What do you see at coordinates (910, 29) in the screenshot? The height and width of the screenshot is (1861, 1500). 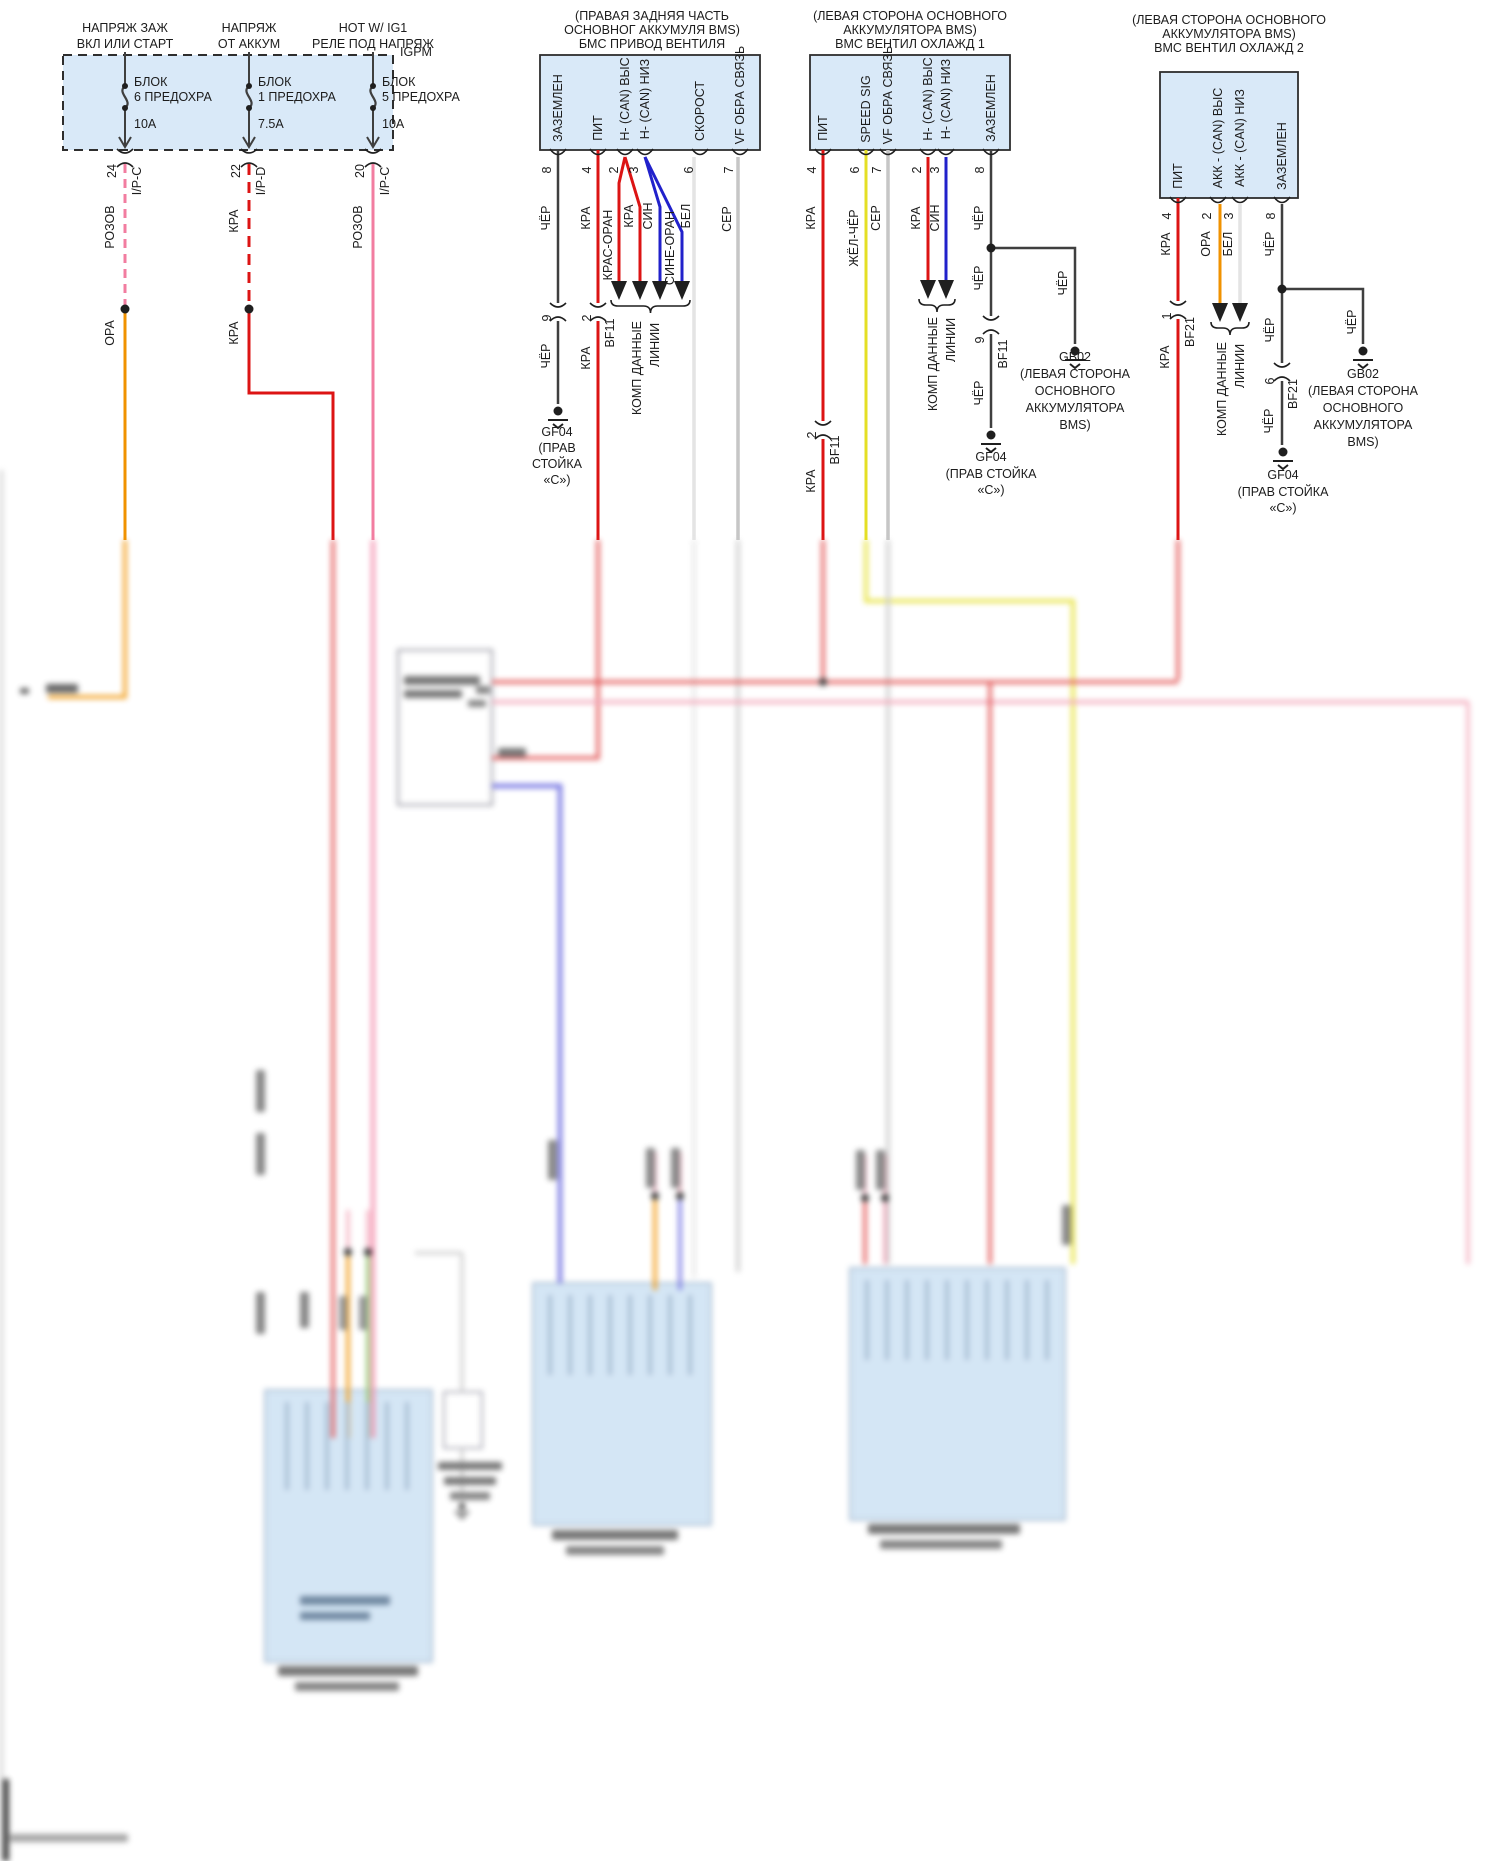 I see `block2-title-2: АККУМУЛЯТОРА BMS)` at bounding box center [910, 29].